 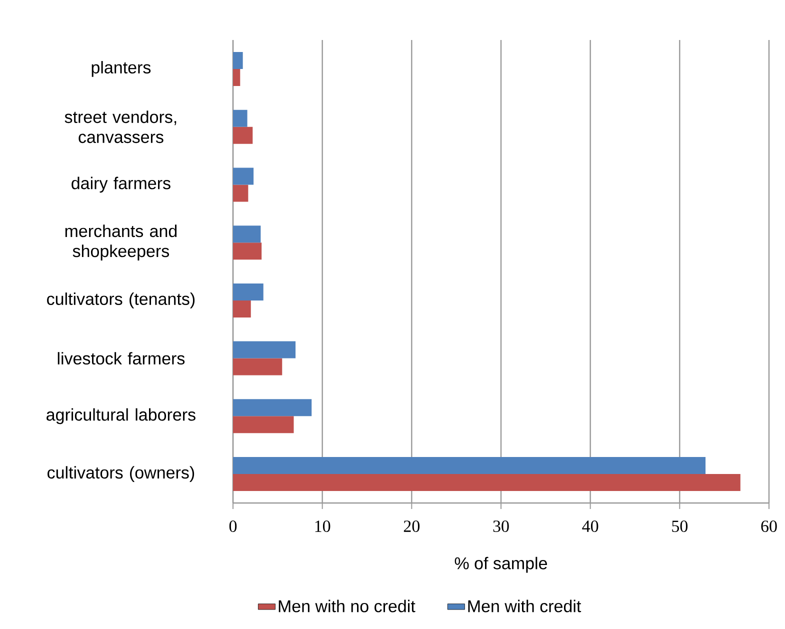 What do you see at coordinates (500, 564) in the screenshot?
I see `x-axis-title: % of sample` at bounding box center [500, 564].